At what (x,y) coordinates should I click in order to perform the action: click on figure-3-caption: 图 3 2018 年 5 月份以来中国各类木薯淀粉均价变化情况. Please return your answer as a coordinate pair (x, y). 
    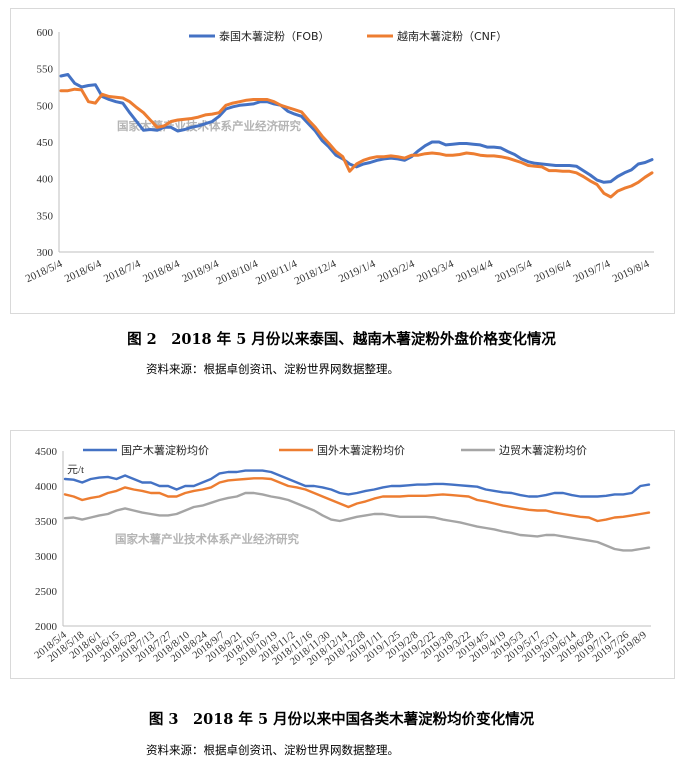
    Looking at the image, I should click on (341, 719).